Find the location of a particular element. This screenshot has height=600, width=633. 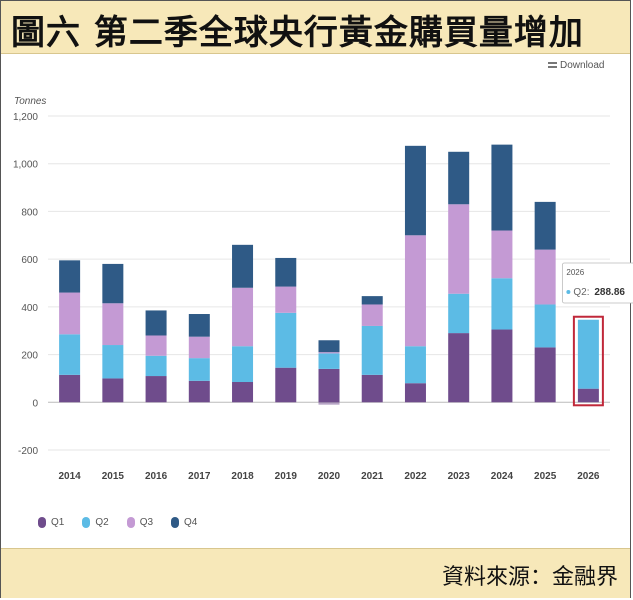

bar-2024-q4 is located at coordinates (502, 187).